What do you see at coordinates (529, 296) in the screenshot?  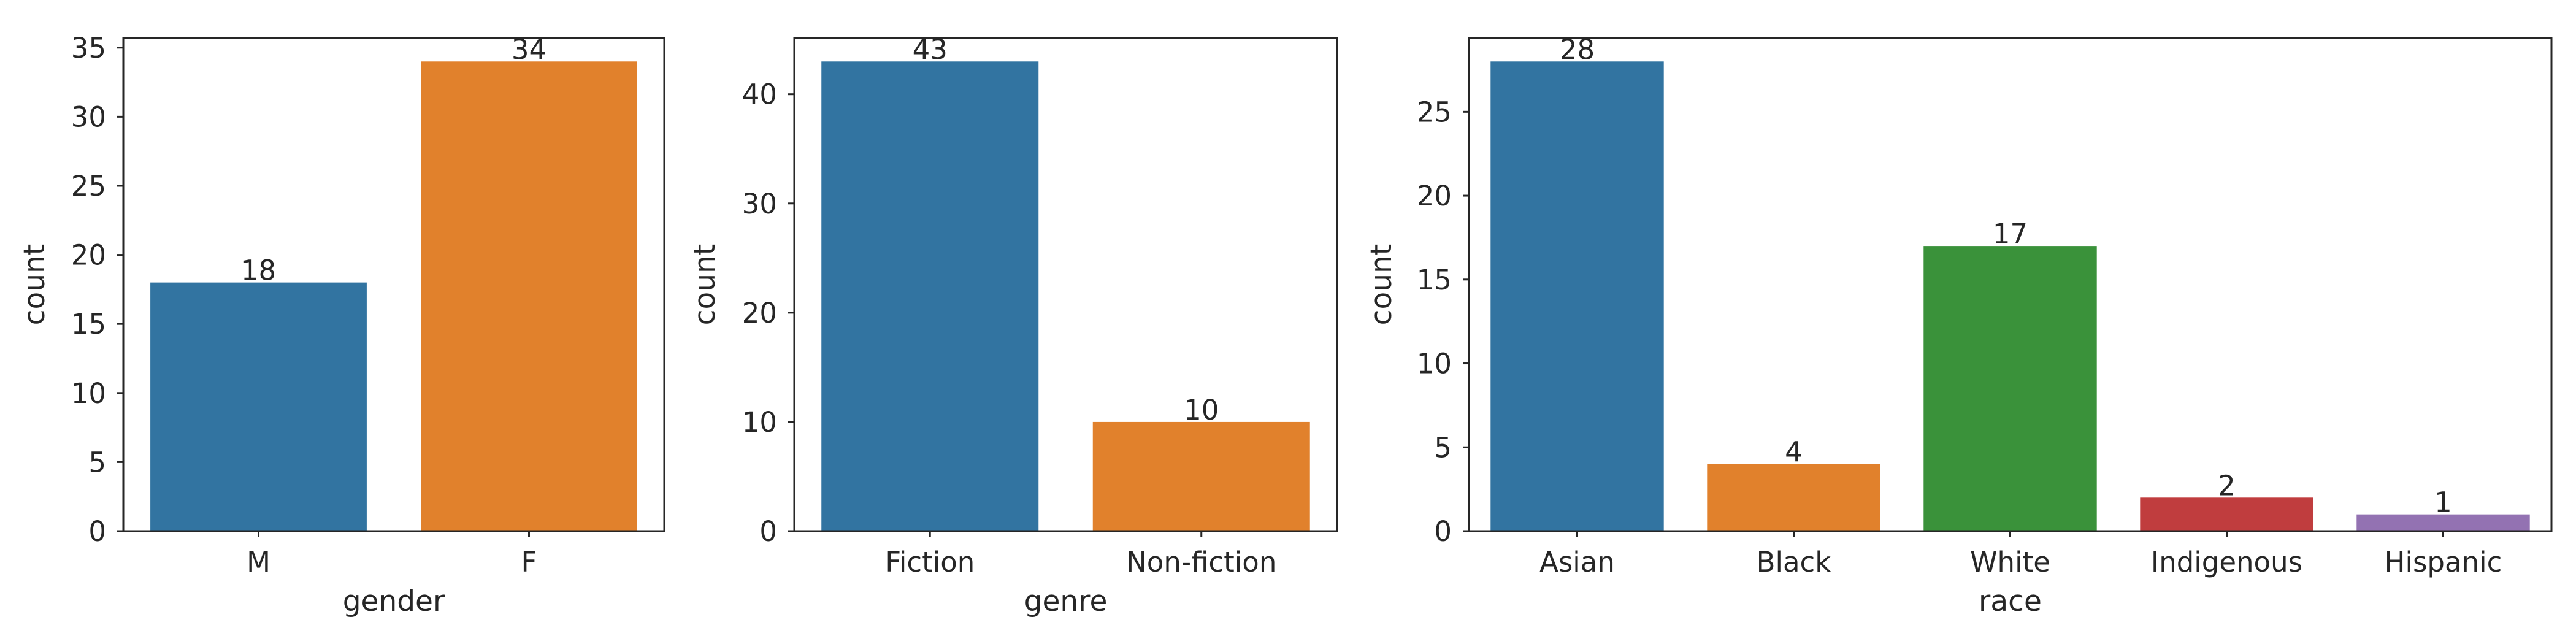 I see `bar-f` at bounding box center [529, 296].